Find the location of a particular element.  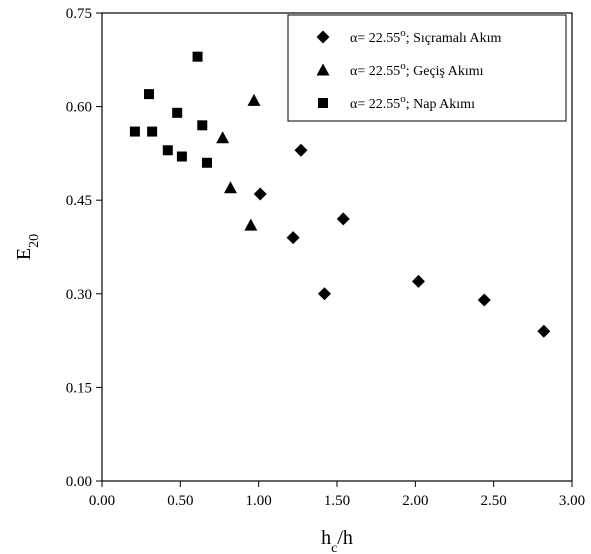

legend-label-flow-regime: ; Sıçramalı Akım is located at coordinates (454, 38).